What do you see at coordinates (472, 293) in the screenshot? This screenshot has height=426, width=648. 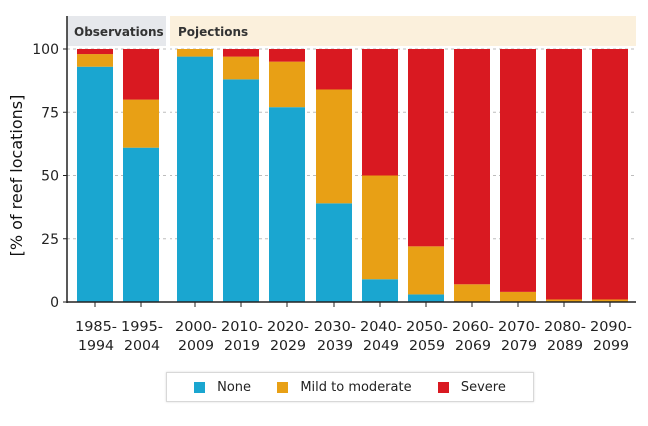 I see `bar-mild-to-moderate-2060-2069` at bounding box center [472, 293].